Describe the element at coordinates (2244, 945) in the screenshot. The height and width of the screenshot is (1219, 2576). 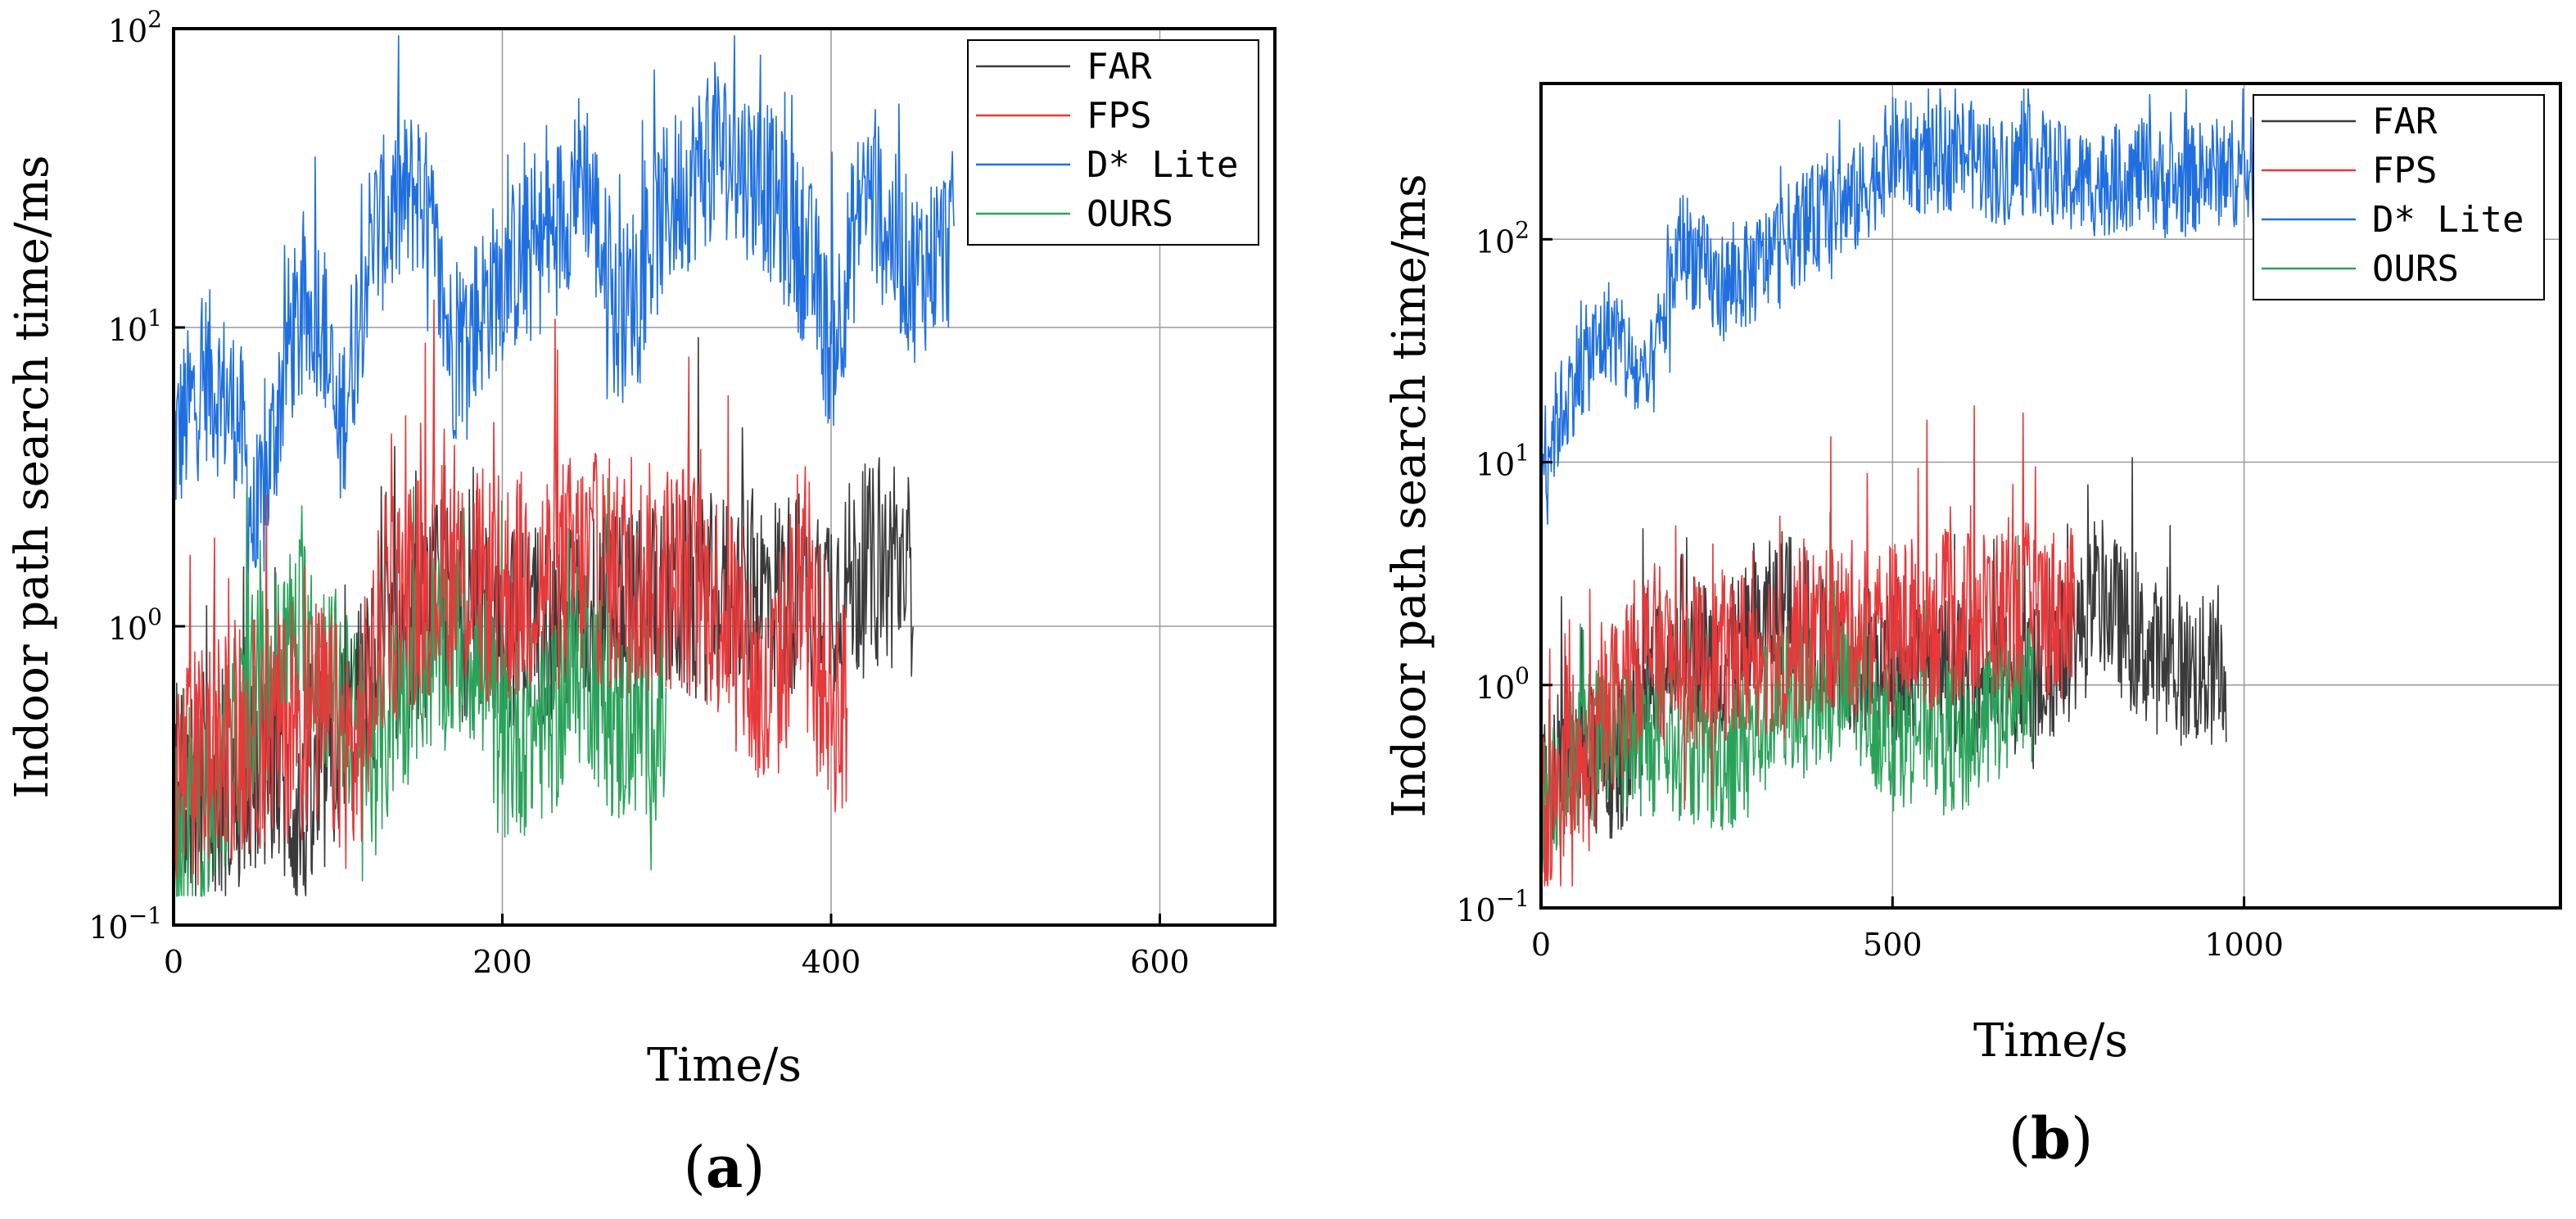
I see `x-tick-label: 1000` at that location.